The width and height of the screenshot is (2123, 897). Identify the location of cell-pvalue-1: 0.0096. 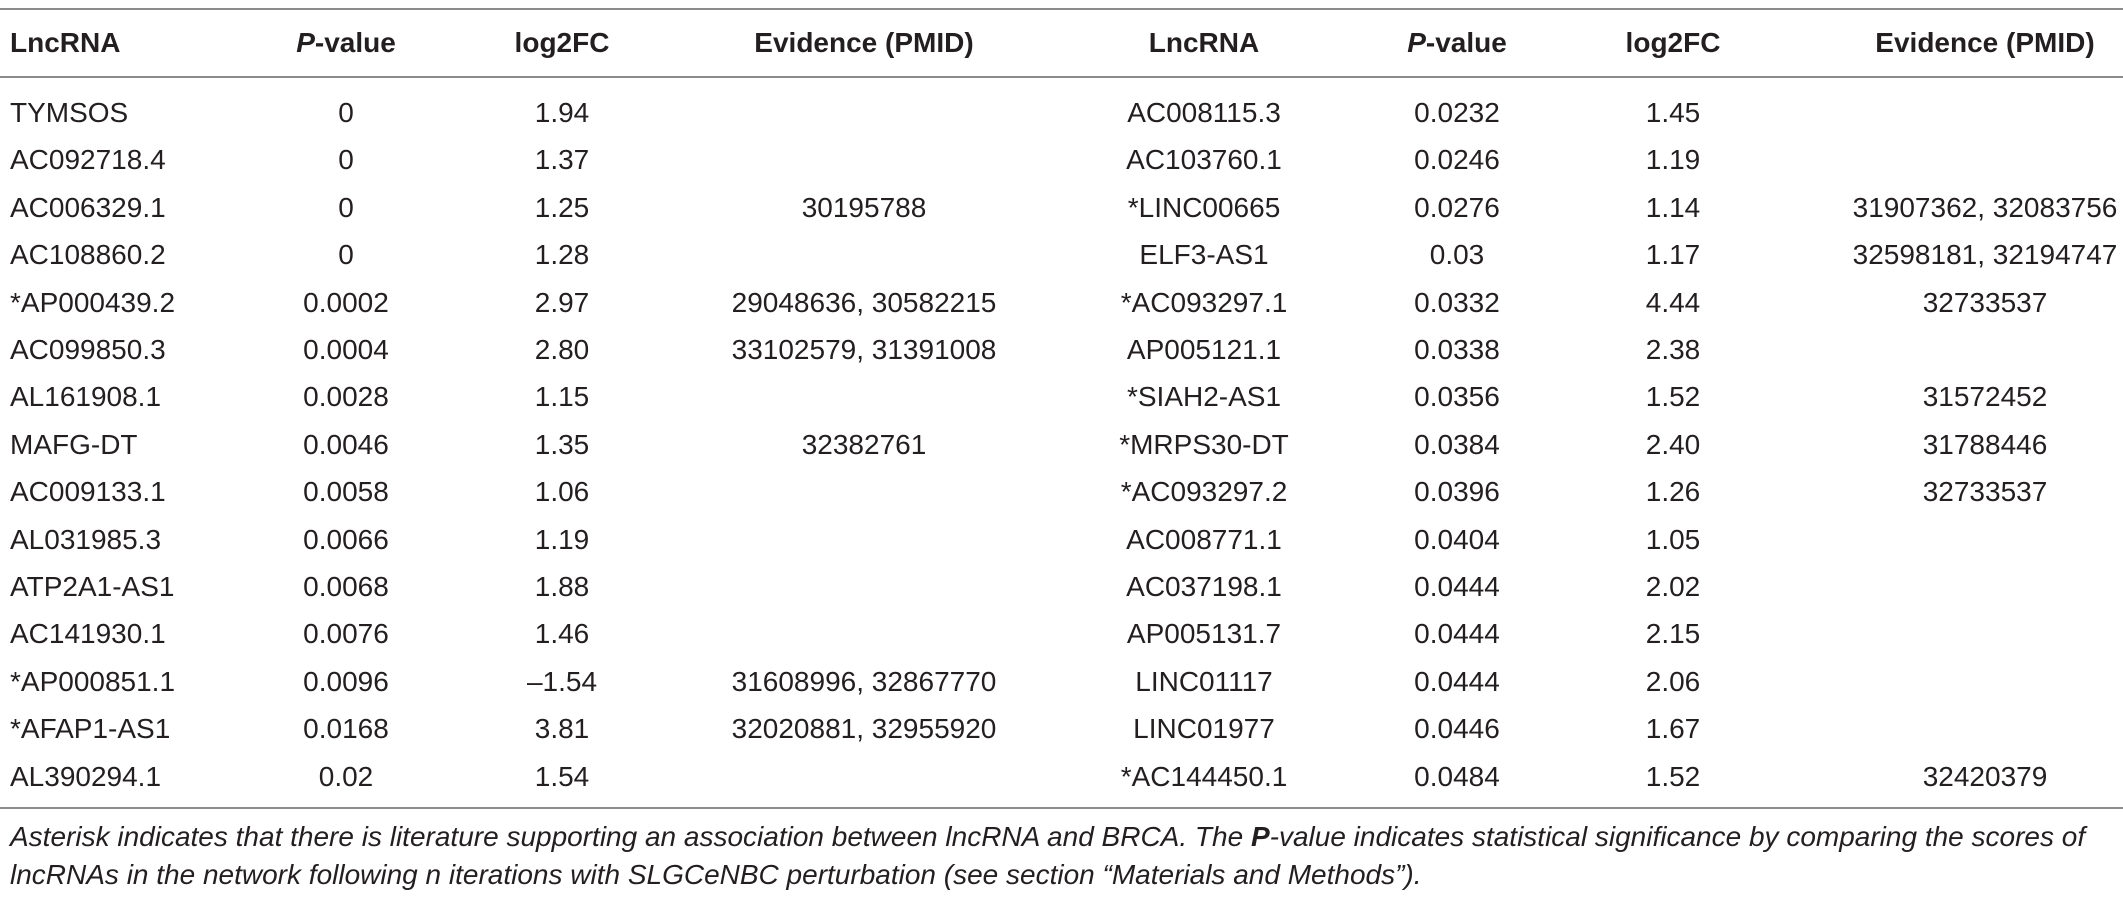
(346, 681).